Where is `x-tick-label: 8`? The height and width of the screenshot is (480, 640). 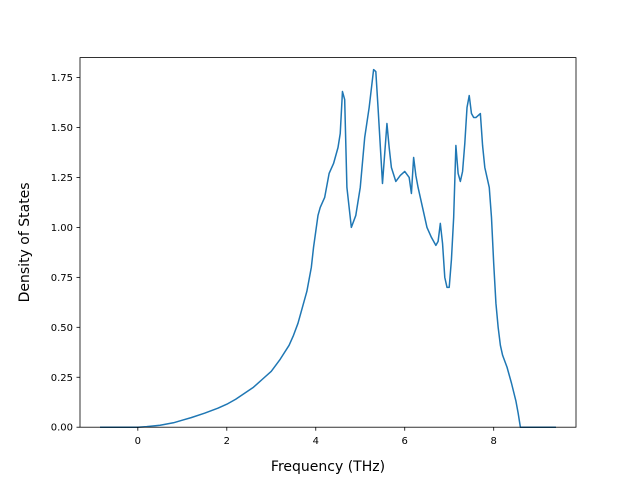
x-tick-label: 8 is located at coordinates (494, 441).